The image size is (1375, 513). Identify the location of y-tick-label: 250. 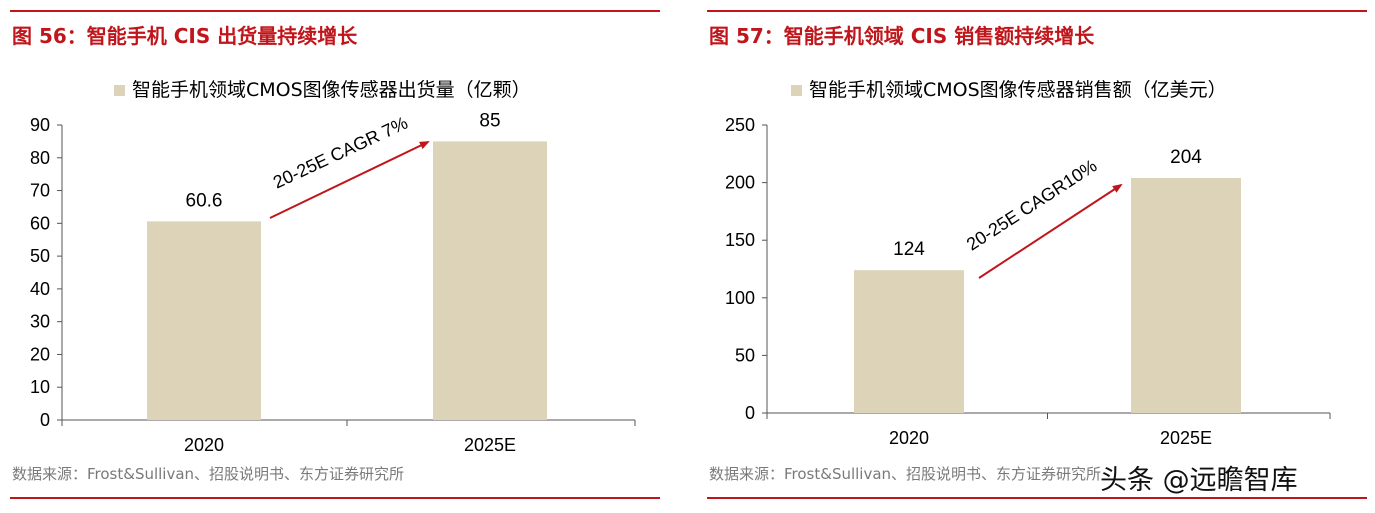
(740, 125).